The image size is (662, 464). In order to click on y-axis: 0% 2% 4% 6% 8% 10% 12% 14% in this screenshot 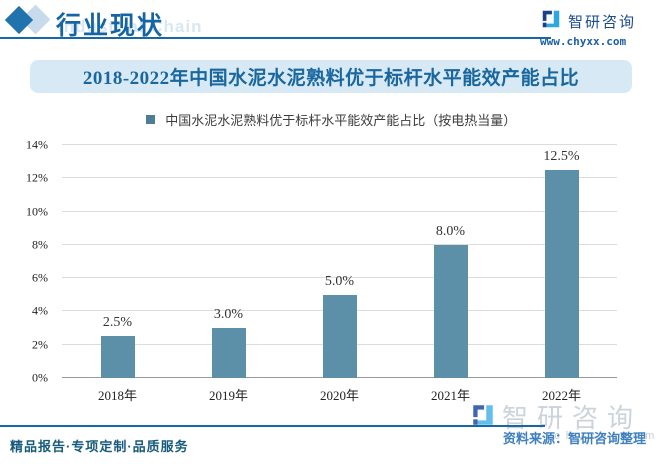, I will do `click(28, 261)`.